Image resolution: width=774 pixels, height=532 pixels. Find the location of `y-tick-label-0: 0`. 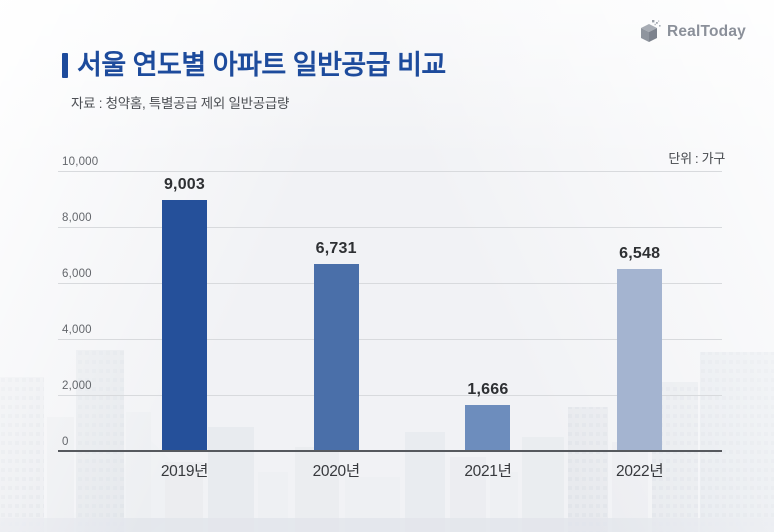

y-tick-label-0: 0 is located at coordinates (65, 442).